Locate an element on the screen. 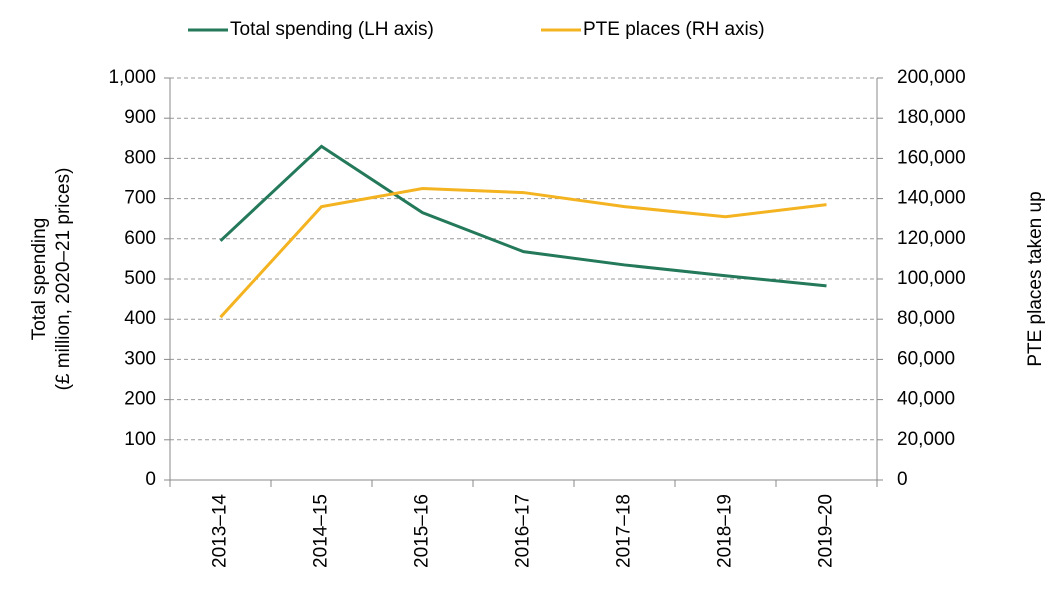 Image resolution: width=1050 pixels, height=598 pixels. x-tick-label: 2017–18 is located at coordinates (624, 531).